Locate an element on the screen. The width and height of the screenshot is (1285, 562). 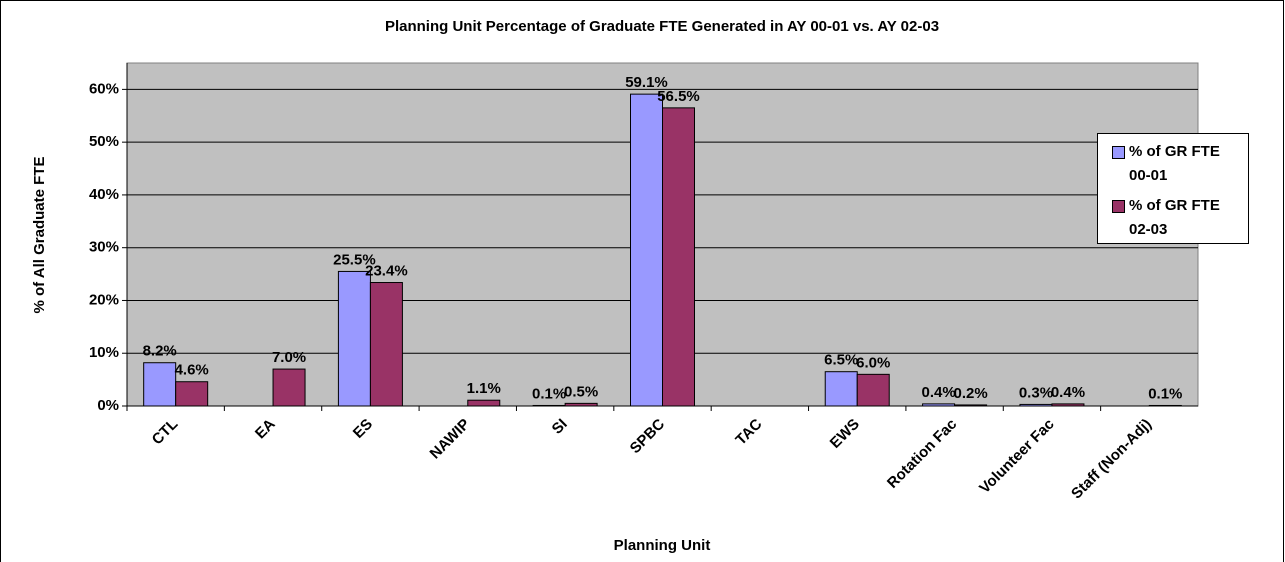
data-label: 4.6% is located at coordinates (192, 370).